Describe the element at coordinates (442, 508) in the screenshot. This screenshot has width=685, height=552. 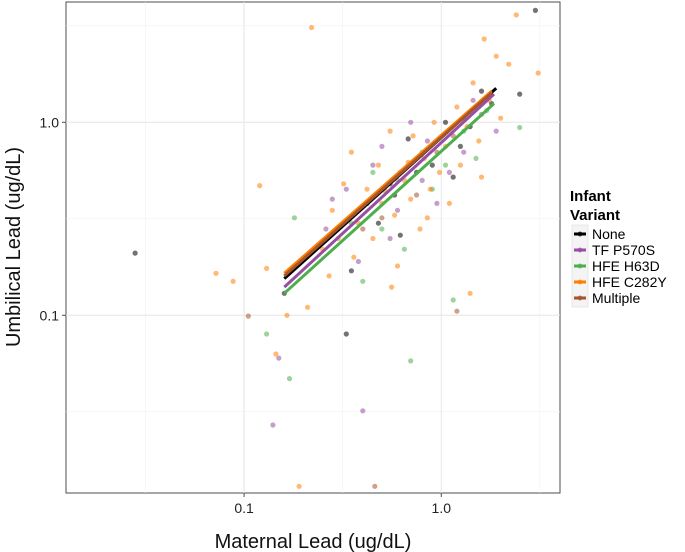
I see `x-tick-label: 1.0` at that location.